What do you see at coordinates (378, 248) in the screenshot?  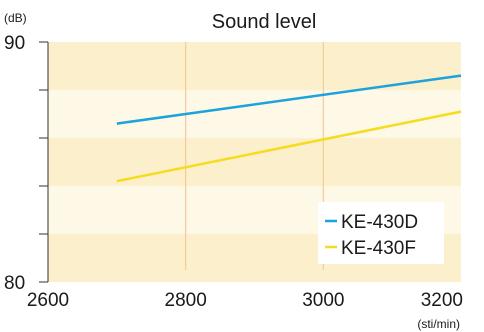 I see `legend-label: KE-430F` at bounding box center [378, 248].